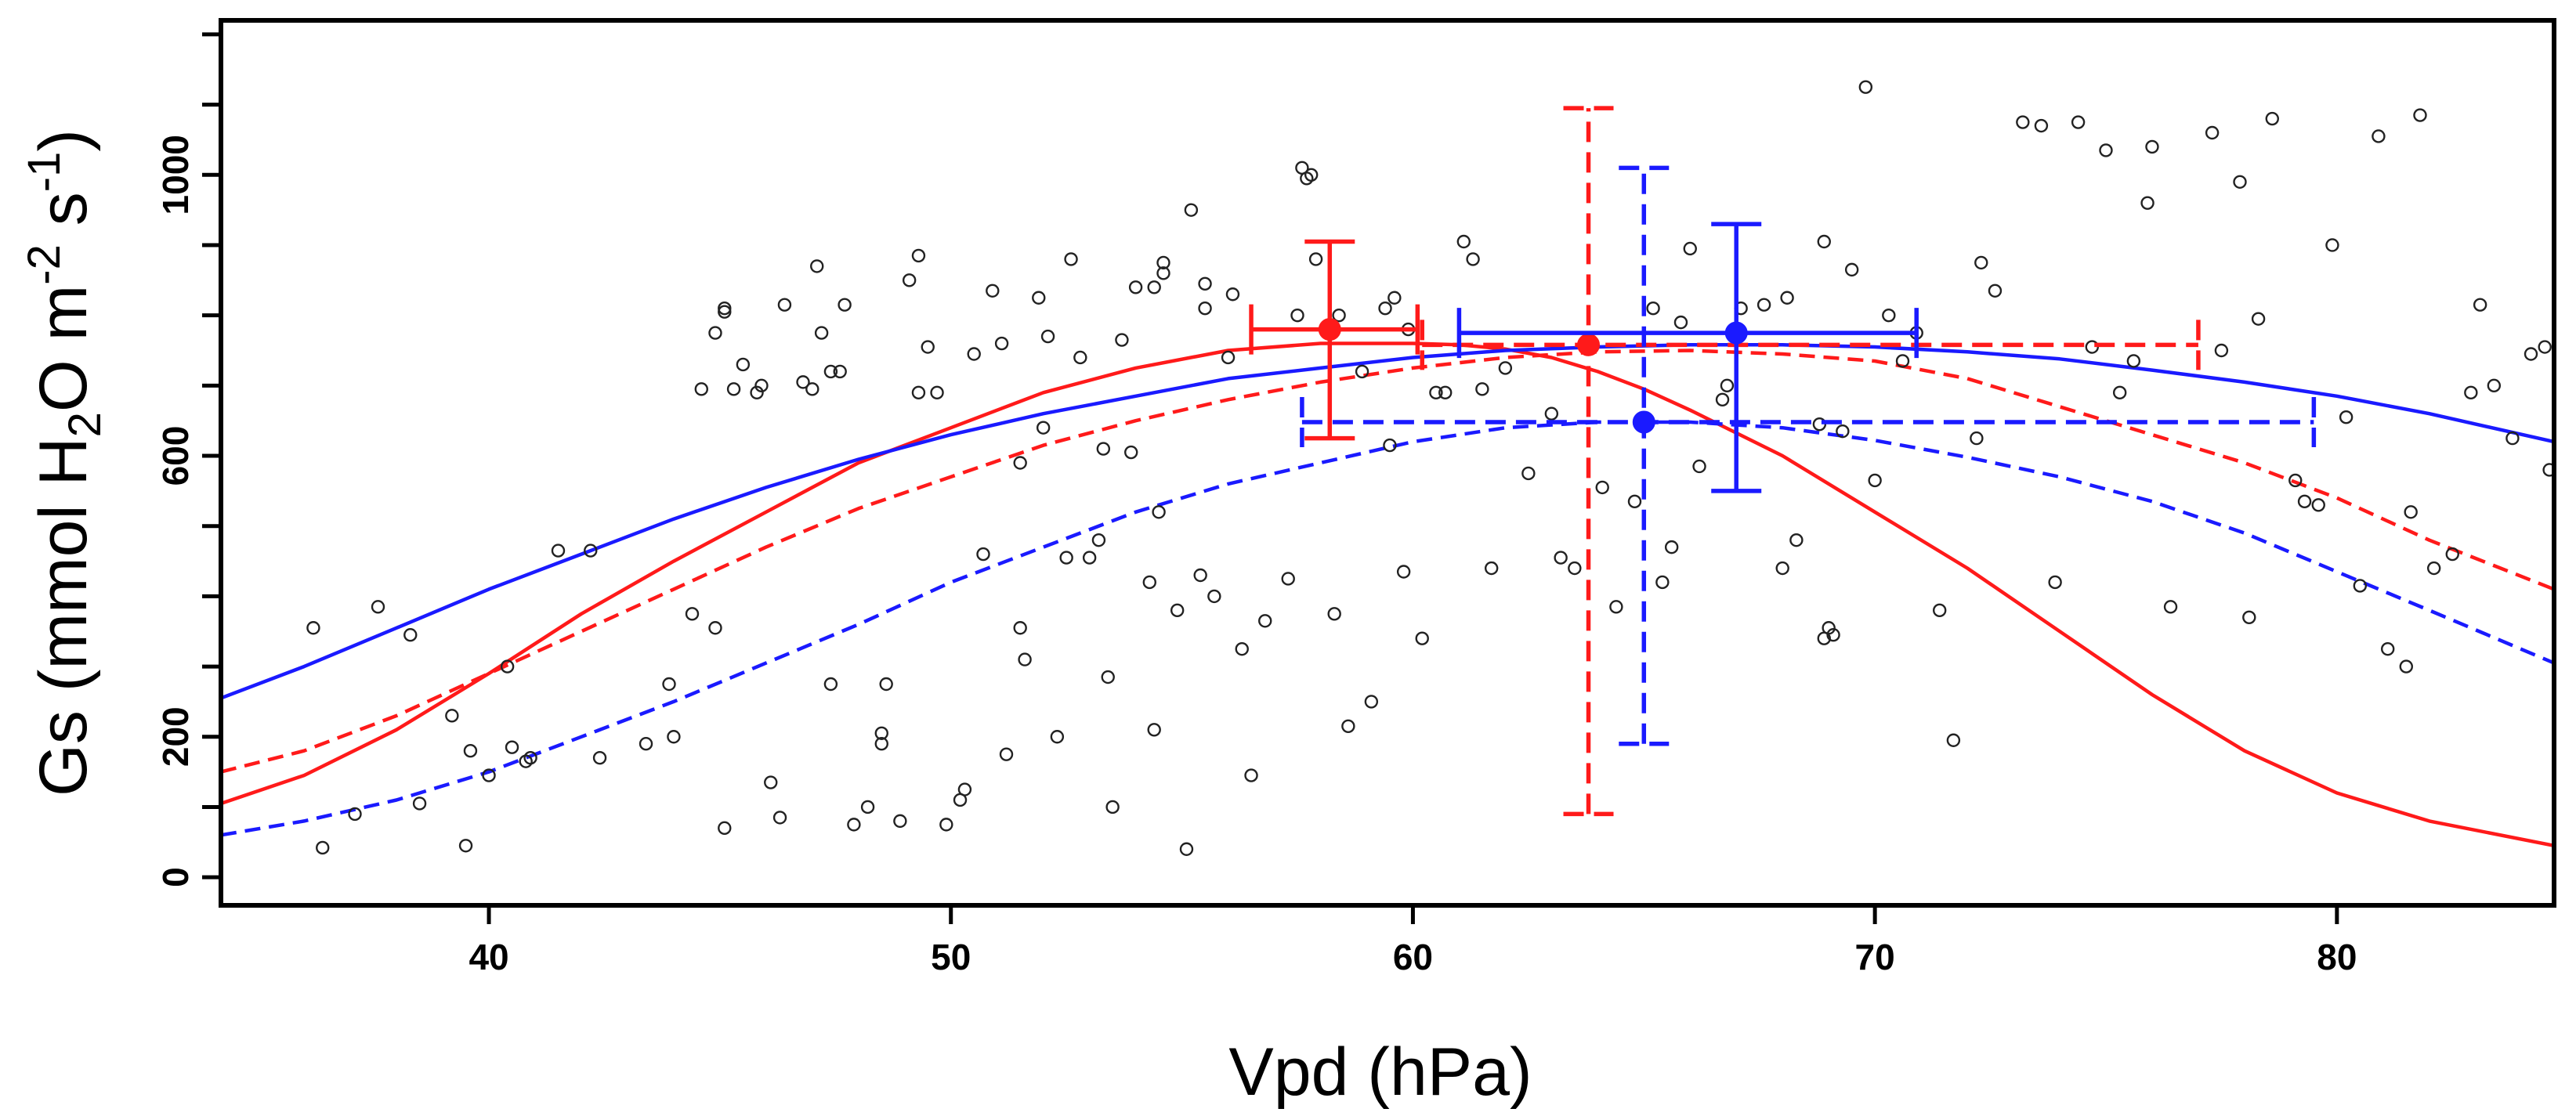  I want to click on x-tick-label: 70, so click(1875, 957).